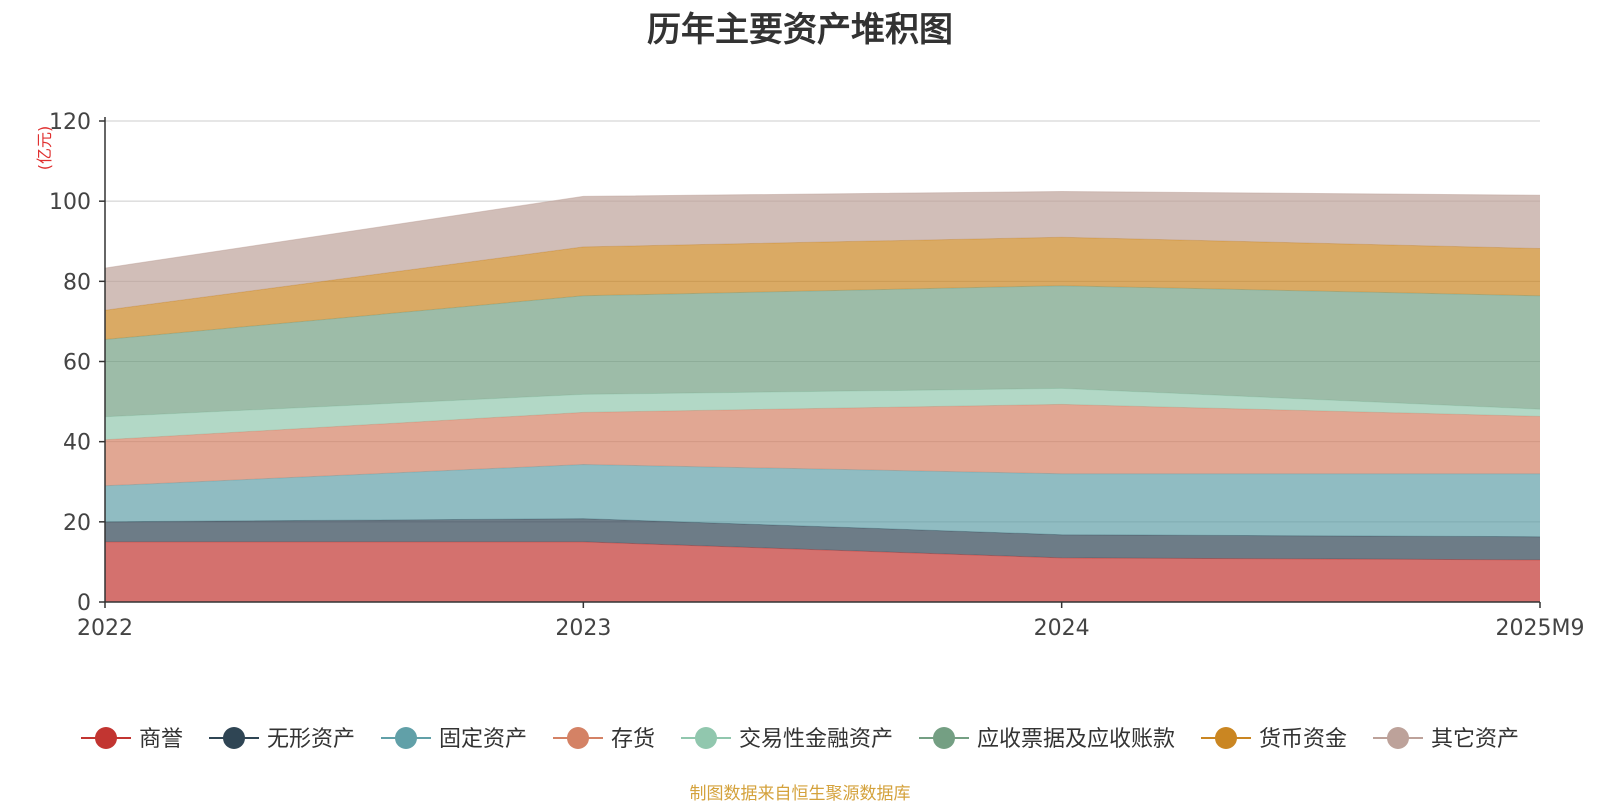  I want to click on x-tick-label: 2022, so click(105, 628).